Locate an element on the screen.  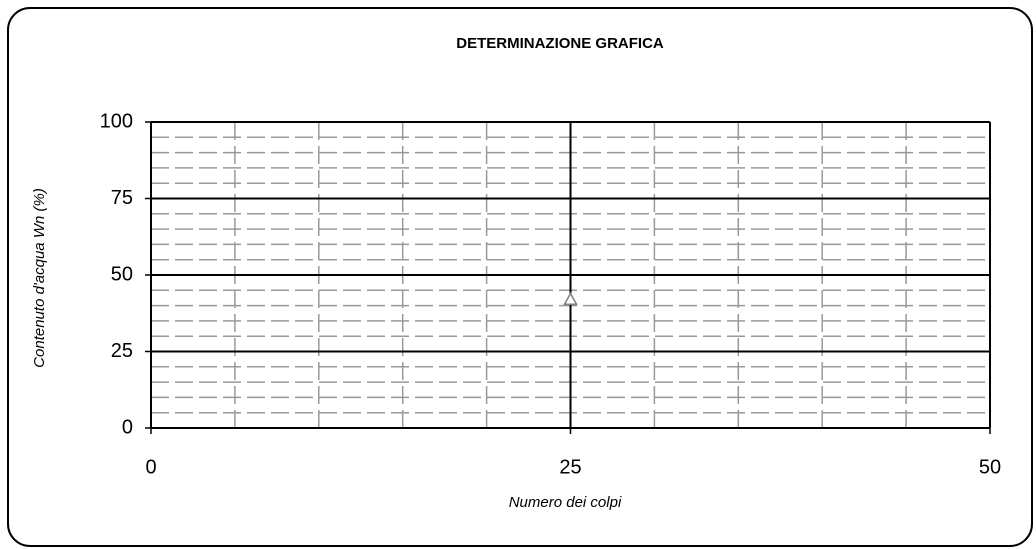
y-tick-label: 0 is located at coordinates (127, 427).